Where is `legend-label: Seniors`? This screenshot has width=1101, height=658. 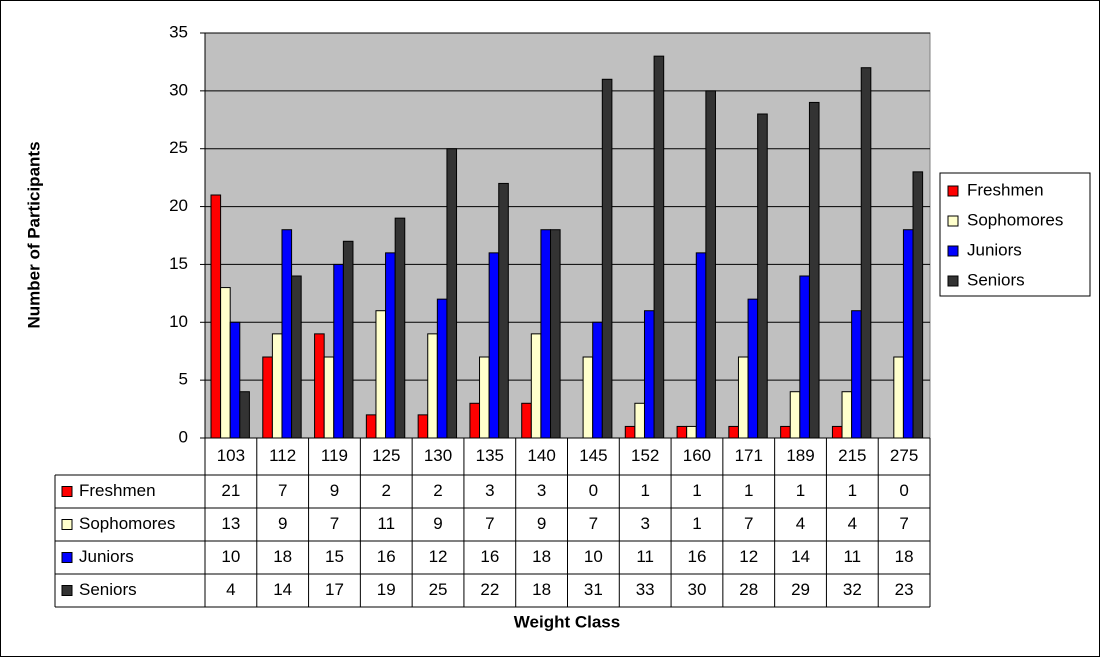 legend-label: Seniors is located at coordinates (996, 279).